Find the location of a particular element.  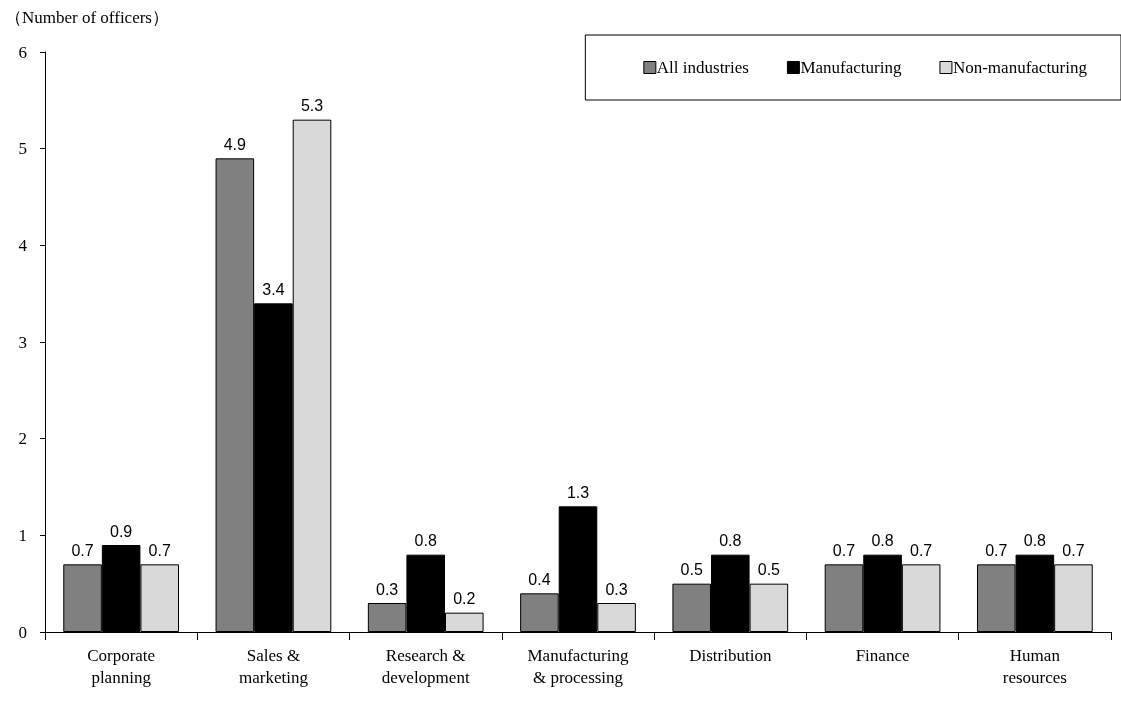

data-label: 3.4 is located at coordinates (273, 289).